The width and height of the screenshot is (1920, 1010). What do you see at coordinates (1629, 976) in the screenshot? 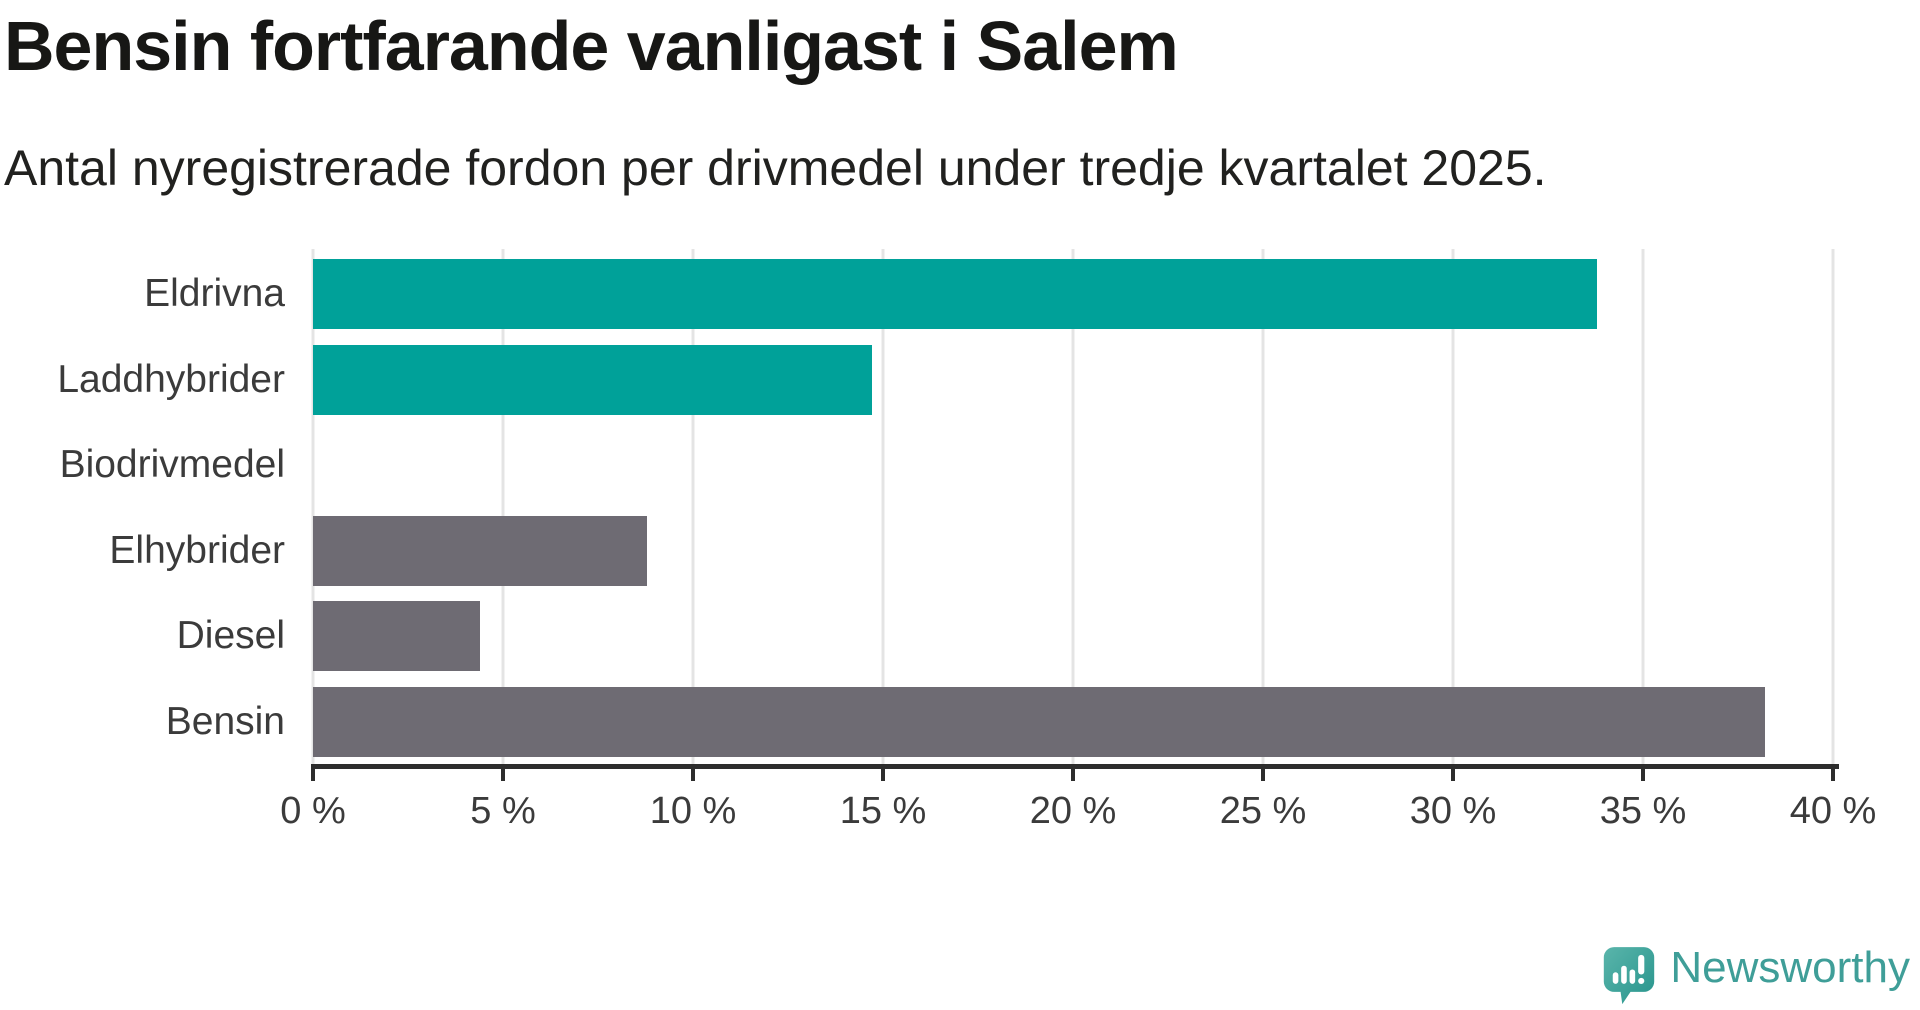
I see `newsworthy-logo-icon` at bounding box center [1629, 976].